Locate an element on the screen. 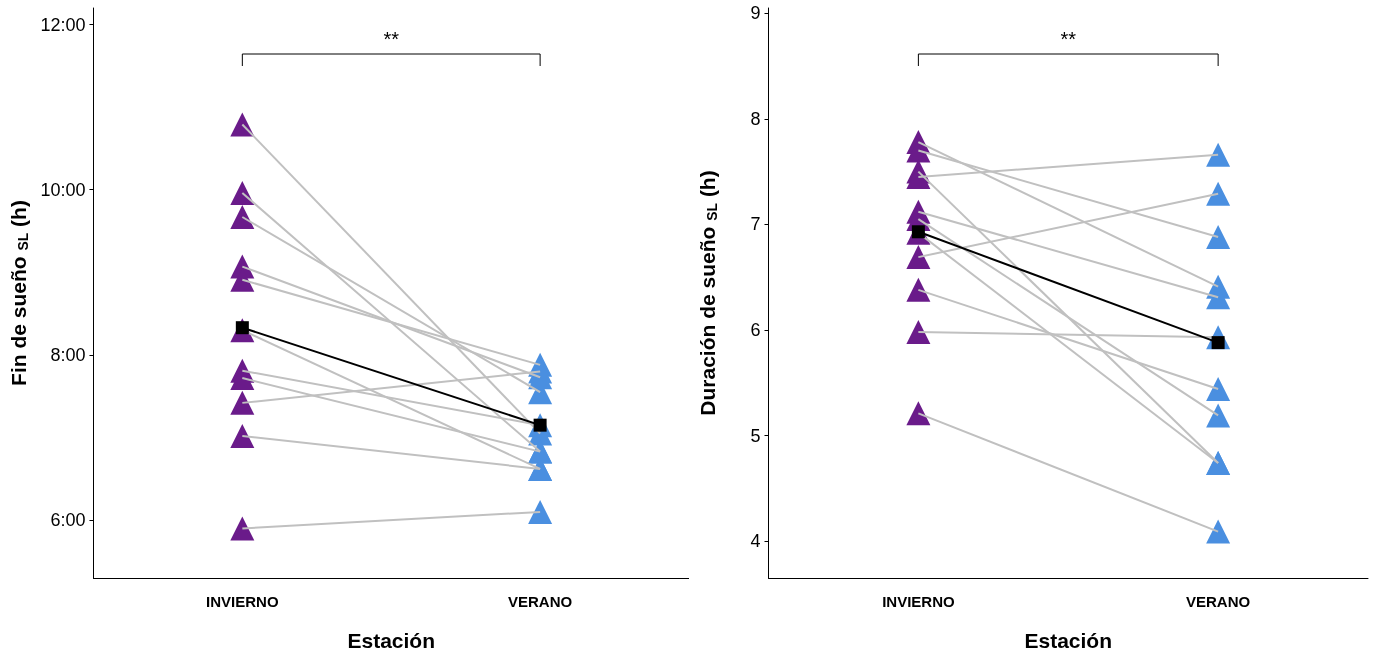 This screenshot has height=656, width=1379. y-axis-title: Duración de sueño SL (h) is located at coordinates (708, 293).